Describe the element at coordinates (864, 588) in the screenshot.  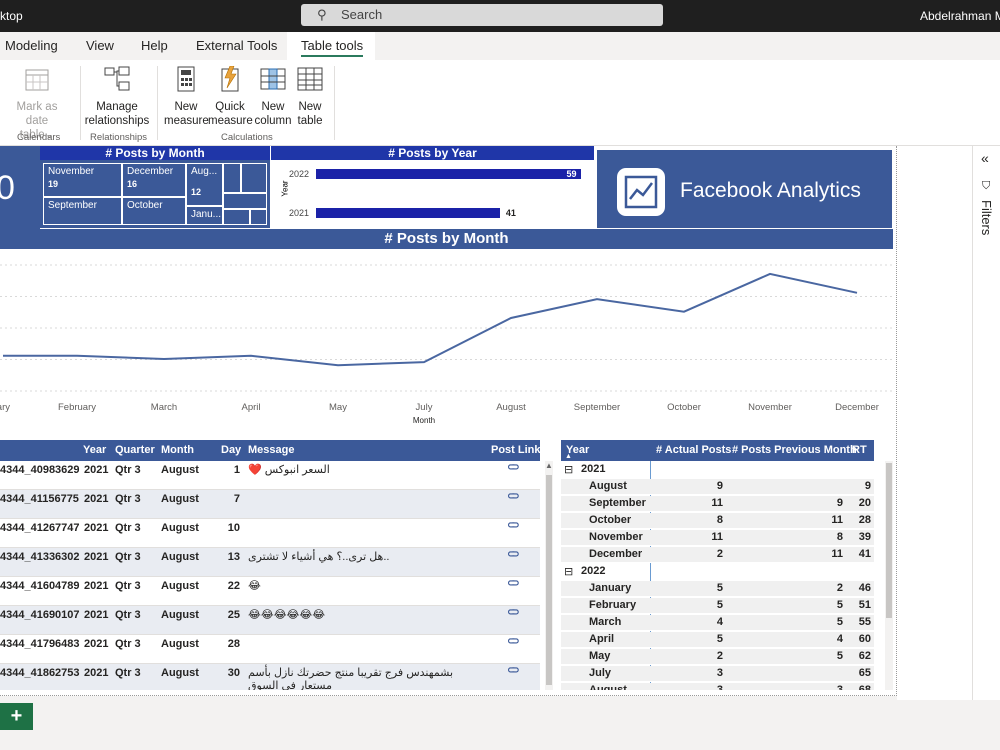
I see `matrix-rt: 46` at that location.